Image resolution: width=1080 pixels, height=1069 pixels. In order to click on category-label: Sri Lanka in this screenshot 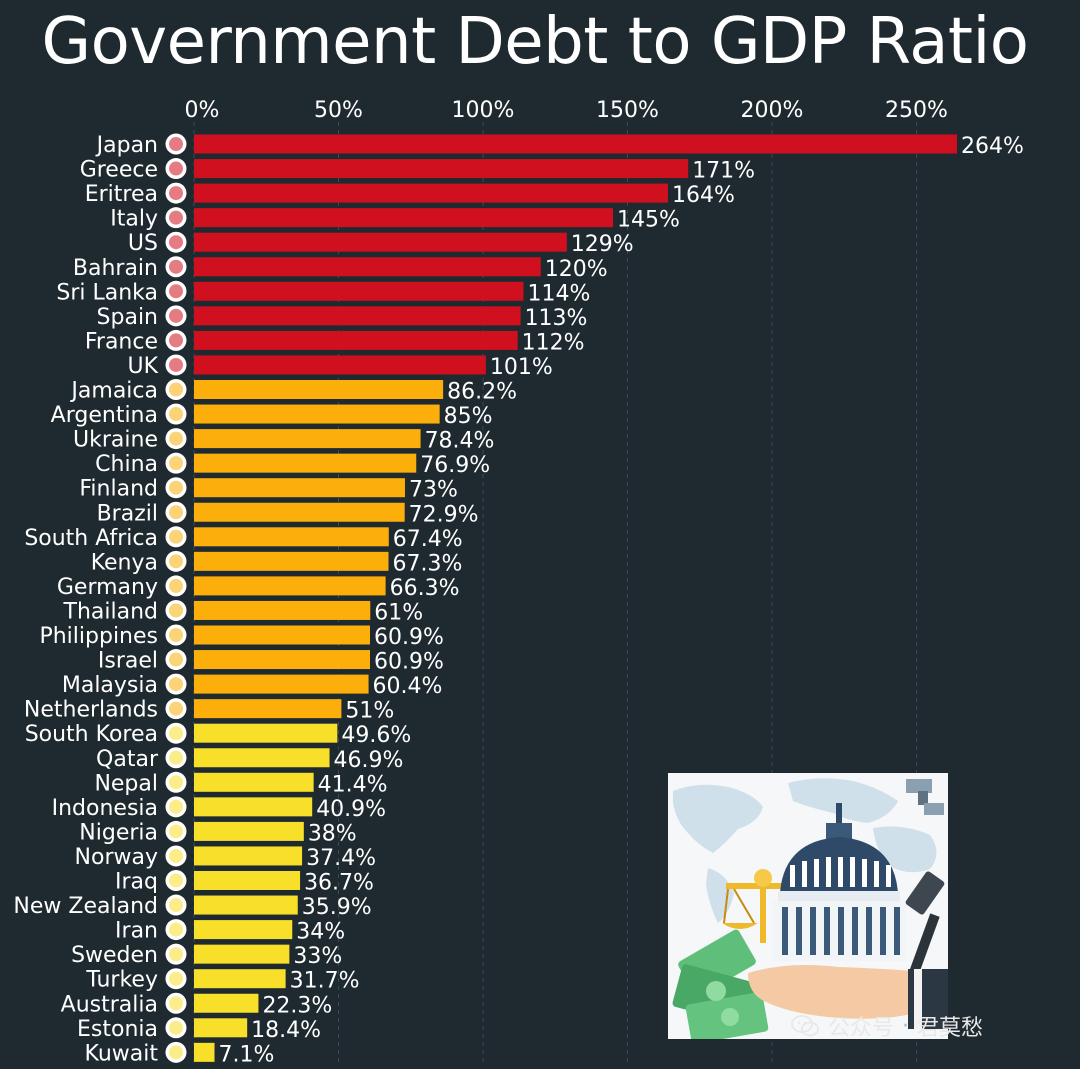, I will do `click(107, 292)`.